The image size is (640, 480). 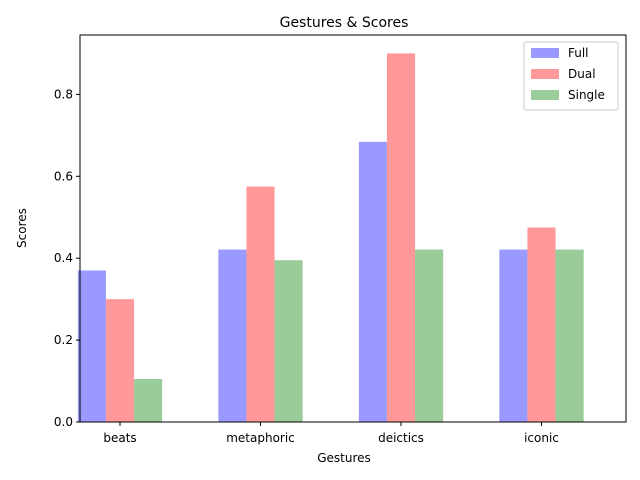 What do you see at coordinates (63, 94) in the screenshot?
I see `y-tick-label: 0.8` at bounding box center [63, 94].